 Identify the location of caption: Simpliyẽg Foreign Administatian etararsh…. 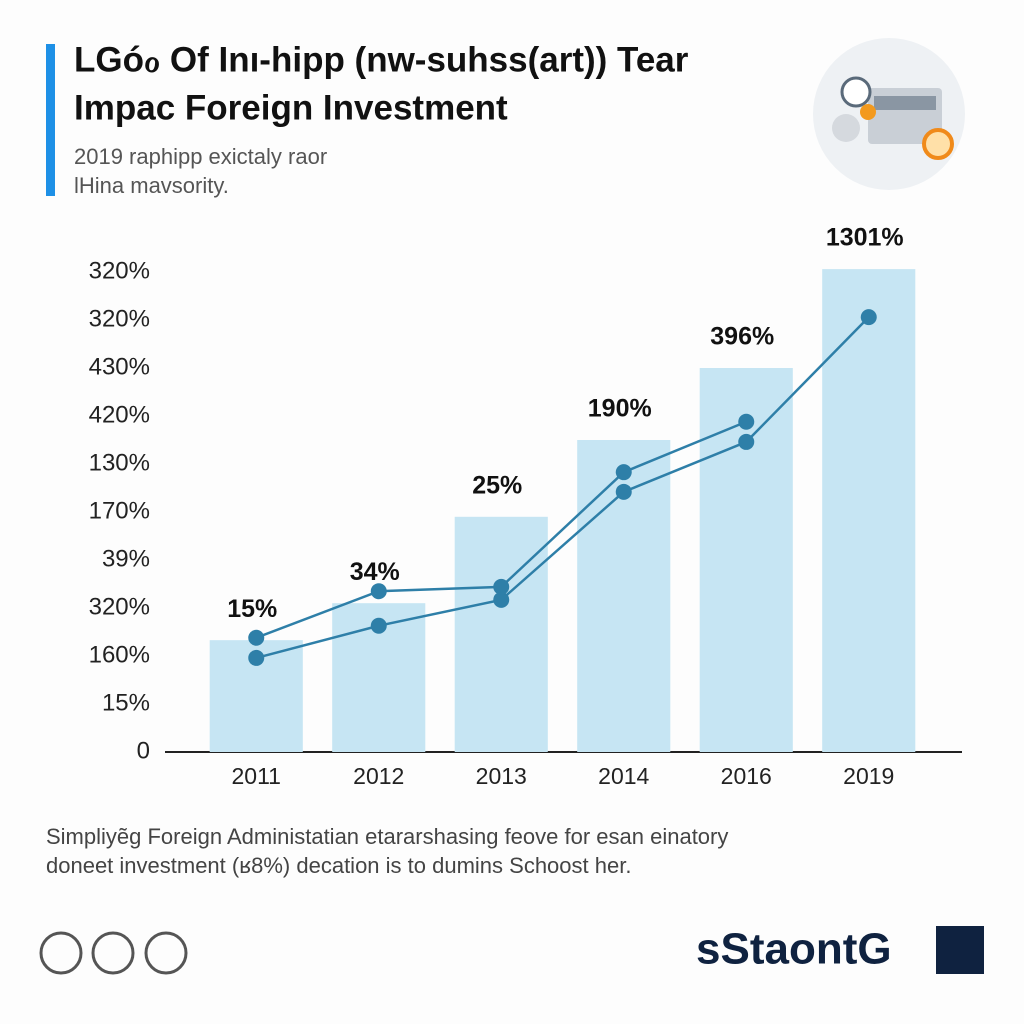
(387, 836).